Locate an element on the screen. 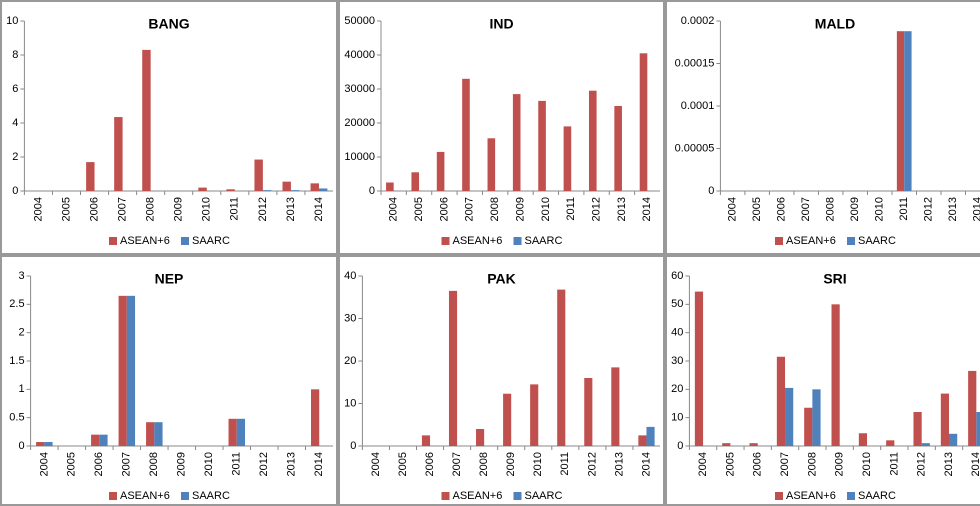 The width and height of the screenshot is (980, 506). x-tick-label: 2004 is located at coordinates (376, 464).